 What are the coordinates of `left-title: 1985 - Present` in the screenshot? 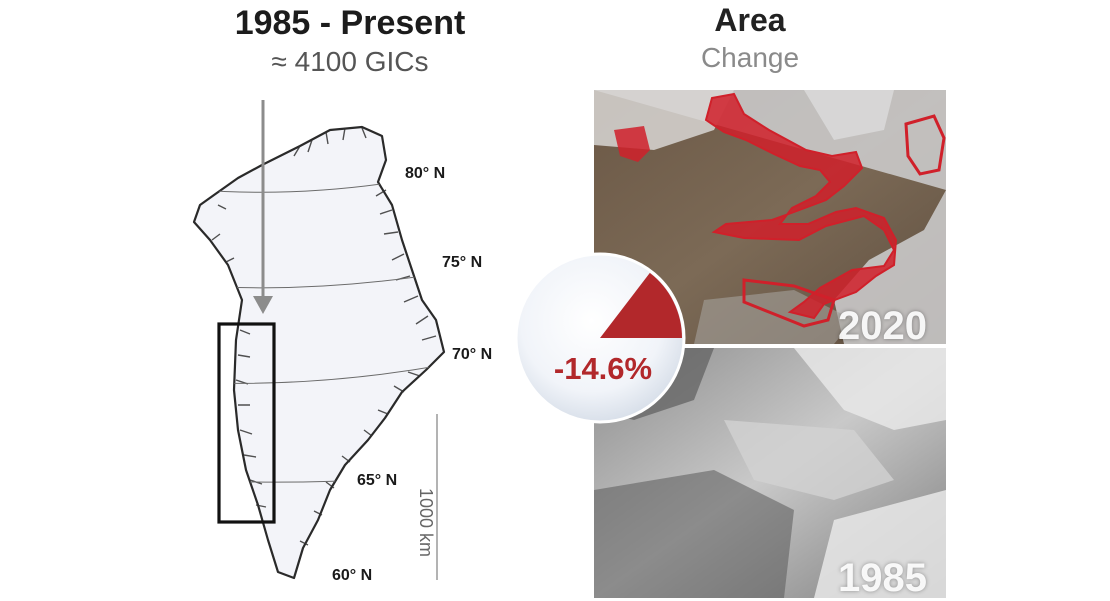 It's located at (350, 23).